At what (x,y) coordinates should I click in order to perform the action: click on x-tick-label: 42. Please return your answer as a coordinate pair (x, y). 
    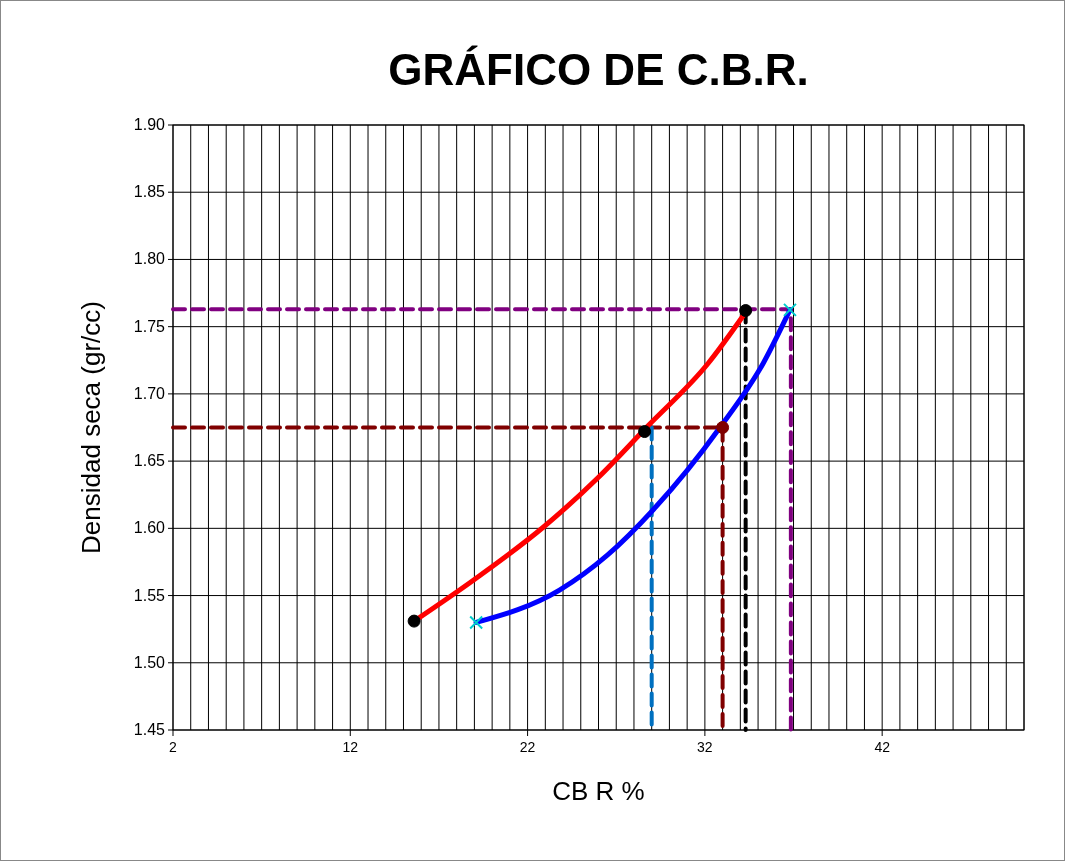
    Looking at the image, I should click on (882, 747).